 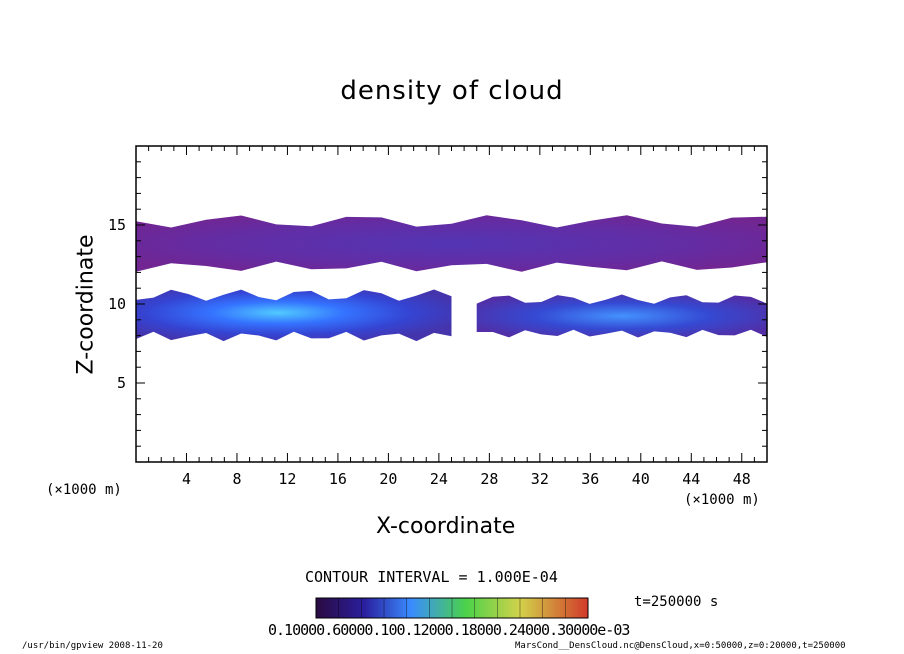 What do you see at coordinates (540, 479) in the screenshot?
I see `x-tick-label: 32` at bounding box center [540, 479].